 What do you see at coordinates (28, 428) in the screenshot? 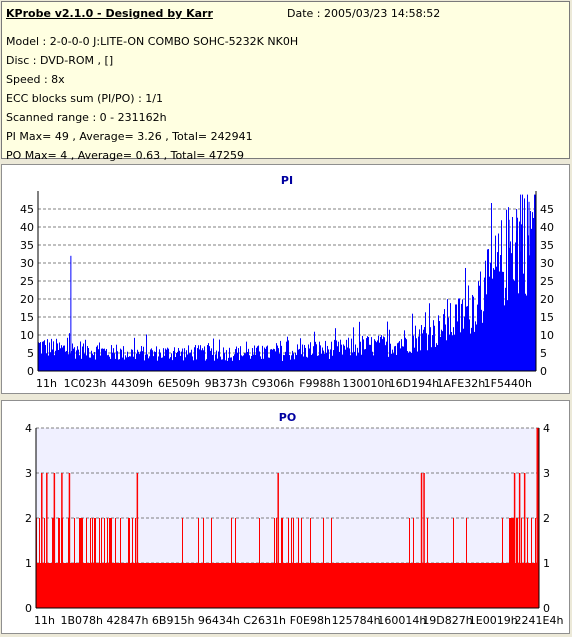
I see `y-tick-label-left: 4` at bounding box center [28, 428].